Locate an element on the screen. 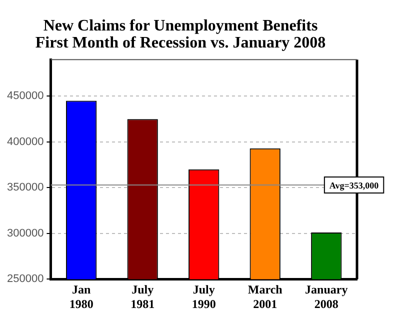 This screenshot has width=400, height=324. ref-line-label: Avg=353,000 is located at coordinates (354, 185).